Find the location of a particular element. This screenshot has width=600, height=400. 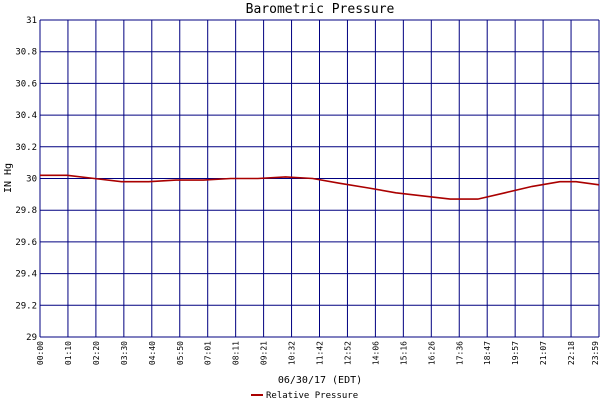

x-tick-label: 16:26 is located at coordinates (431, 353).